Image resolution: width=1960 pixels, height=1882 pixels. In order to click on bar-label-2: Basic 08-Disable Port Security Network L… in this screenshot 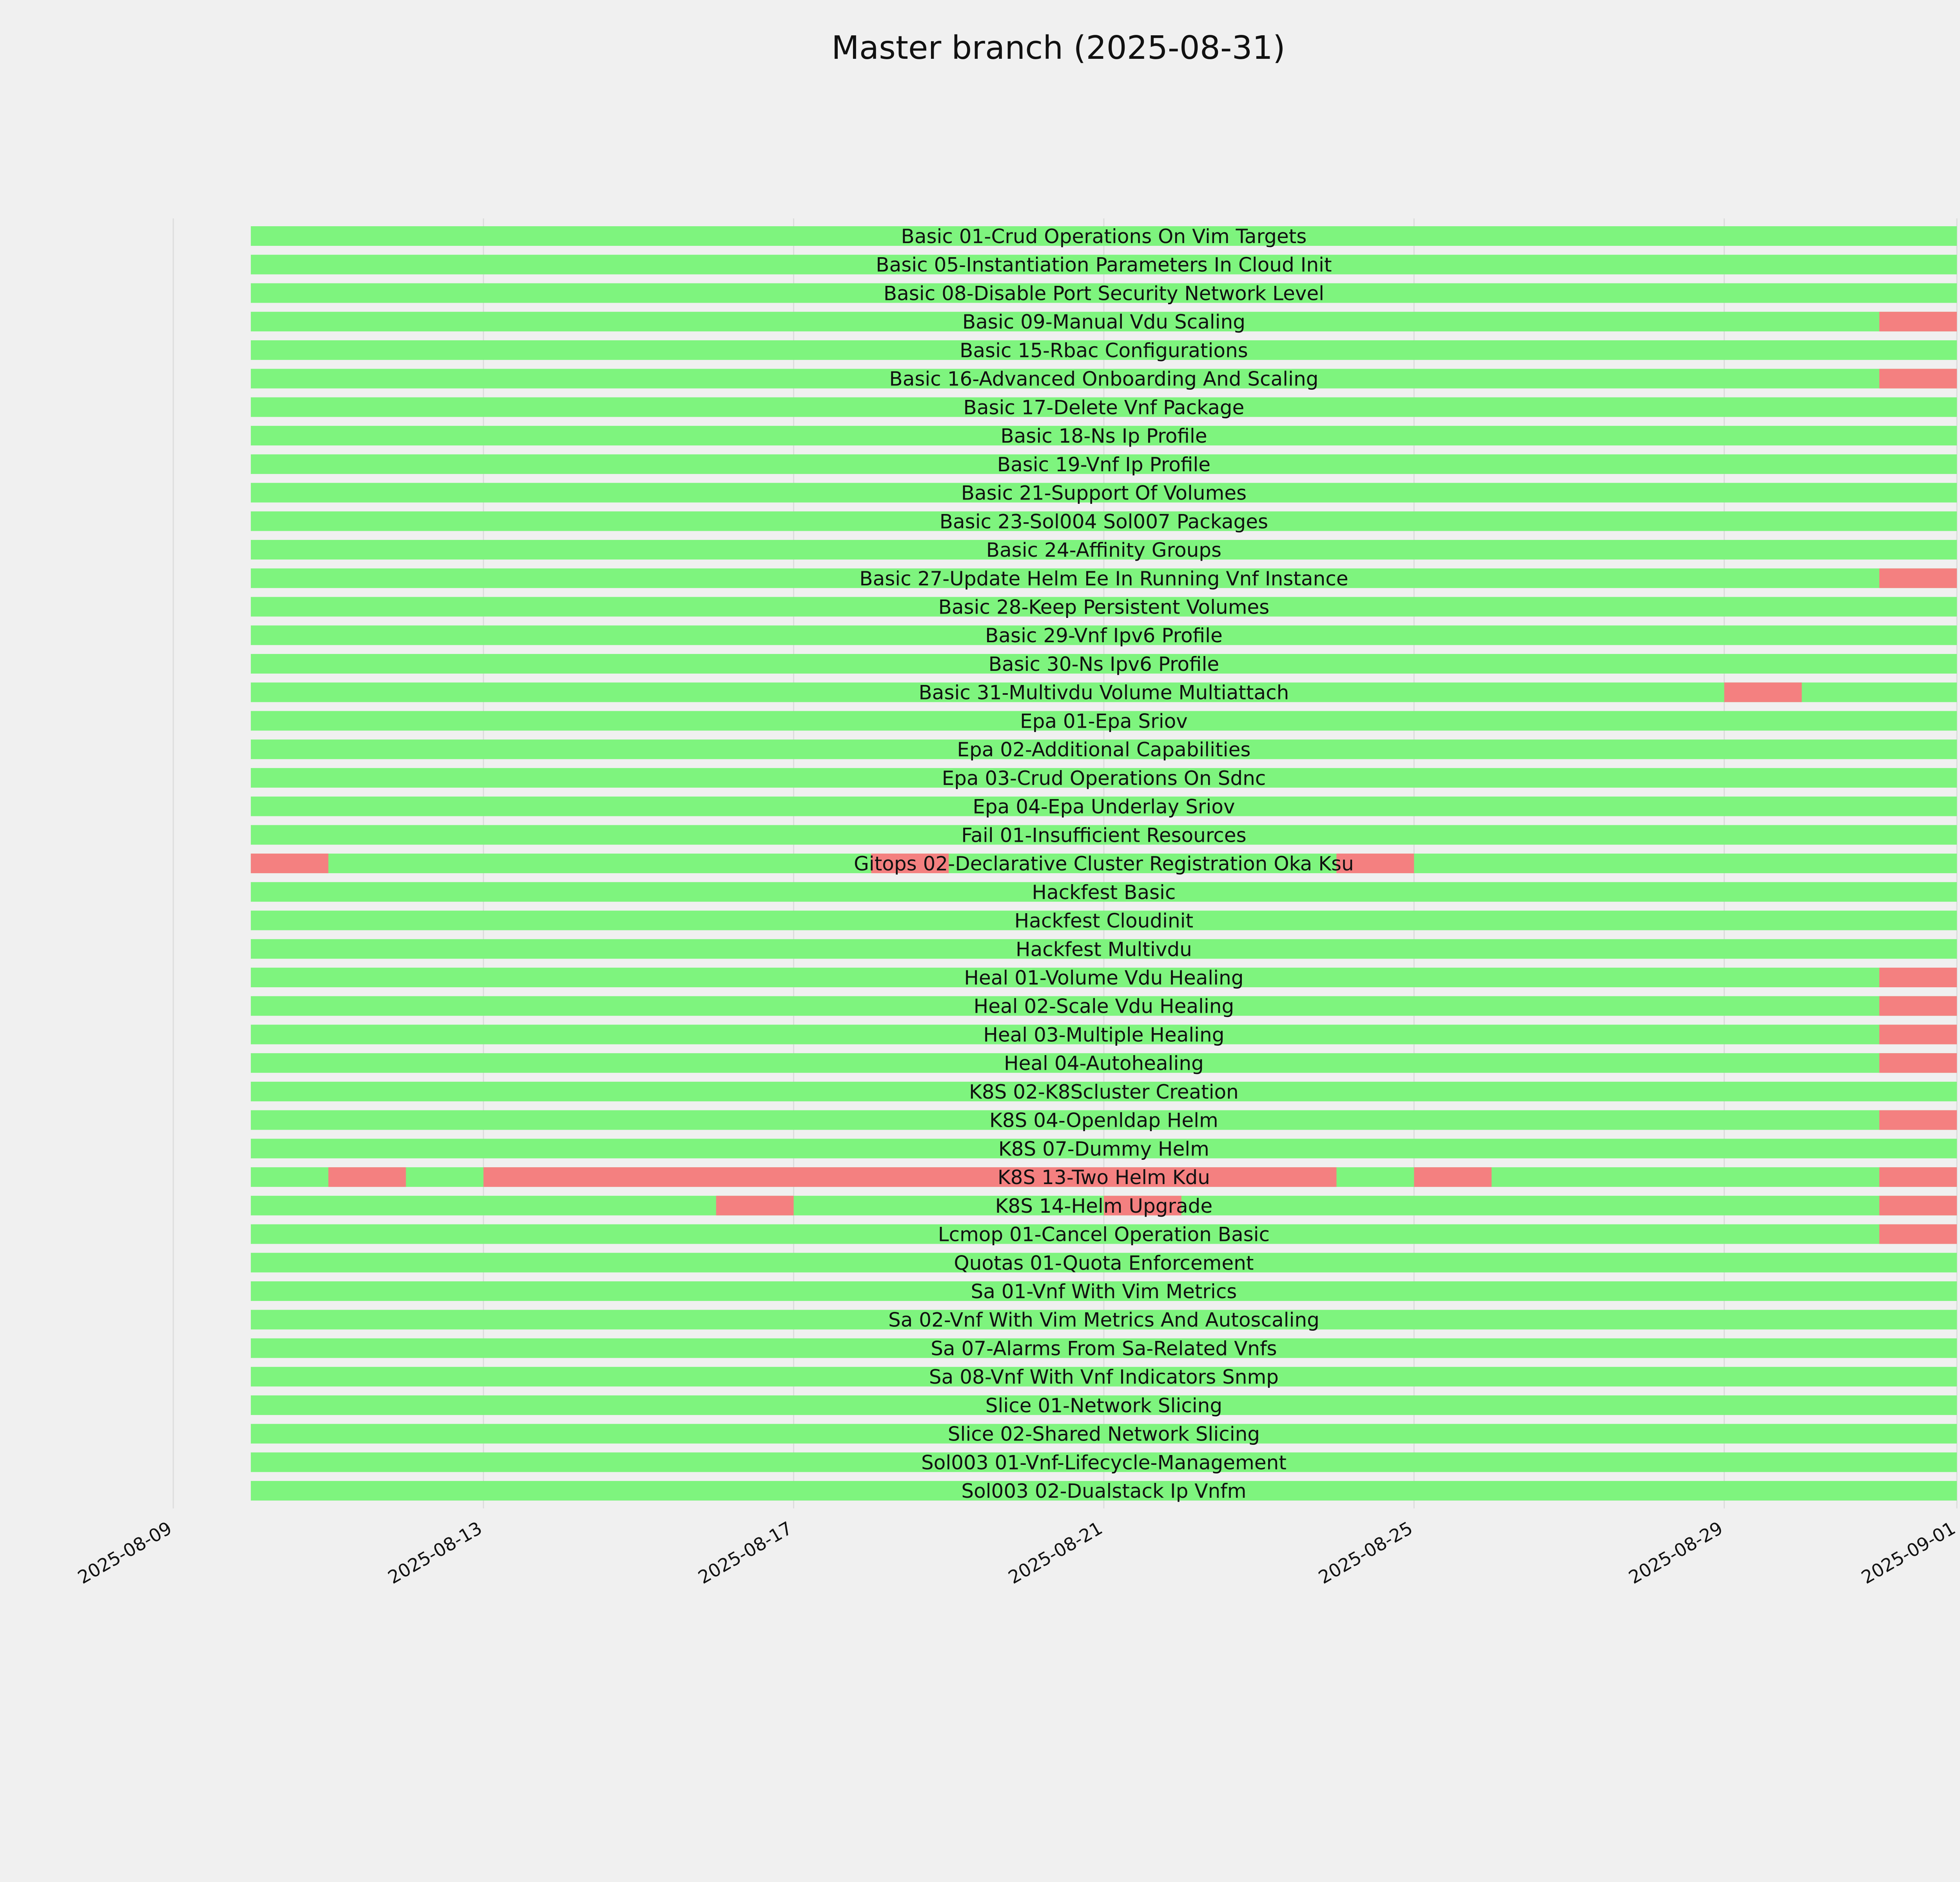, I will do `click(1104, 293)`.